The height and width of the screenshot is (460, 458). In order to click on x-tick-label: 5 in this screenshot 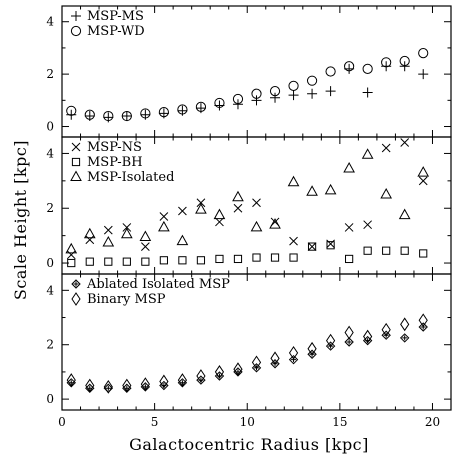, I will do `click(155, 422)`.